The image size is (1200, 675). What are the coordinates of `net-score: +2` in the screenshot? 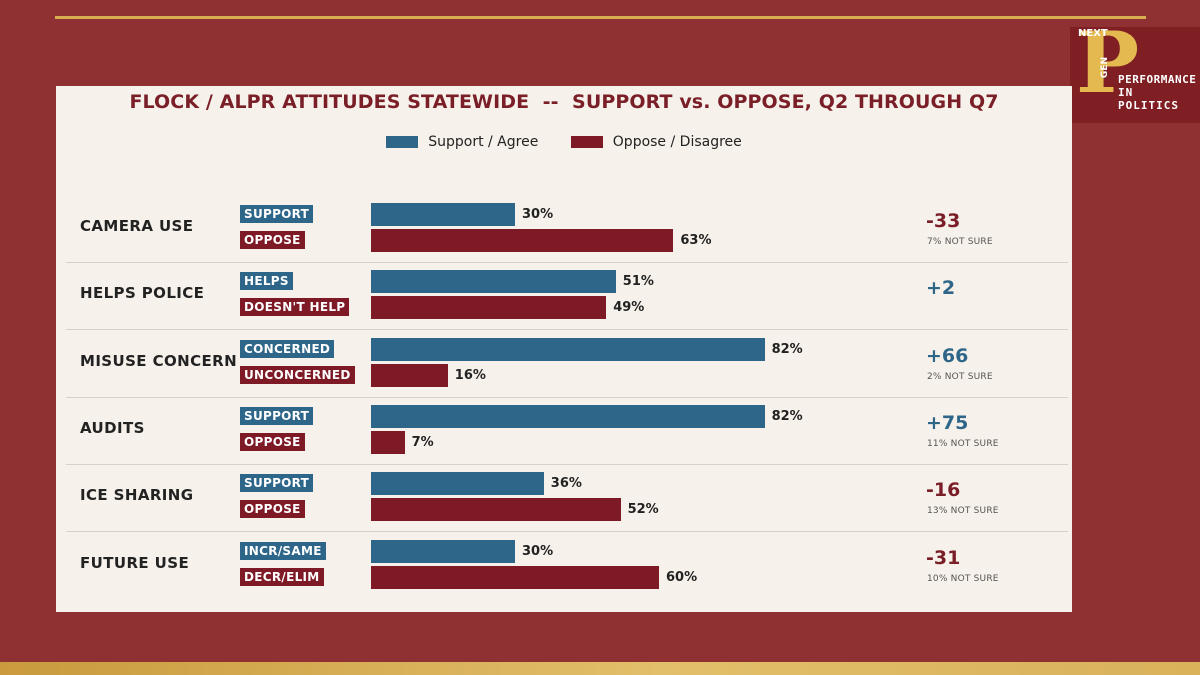 It's located at (941, 288).